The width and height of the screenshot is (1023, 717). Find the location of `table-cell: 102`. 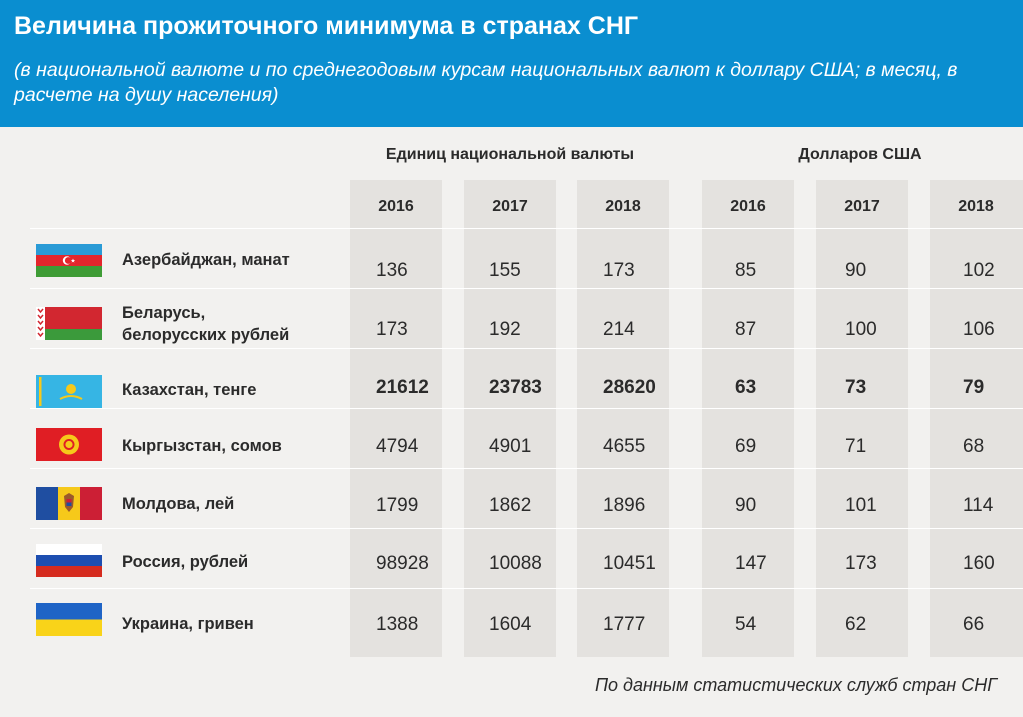

table-cell: 102 is located at coordinates (979, 270).